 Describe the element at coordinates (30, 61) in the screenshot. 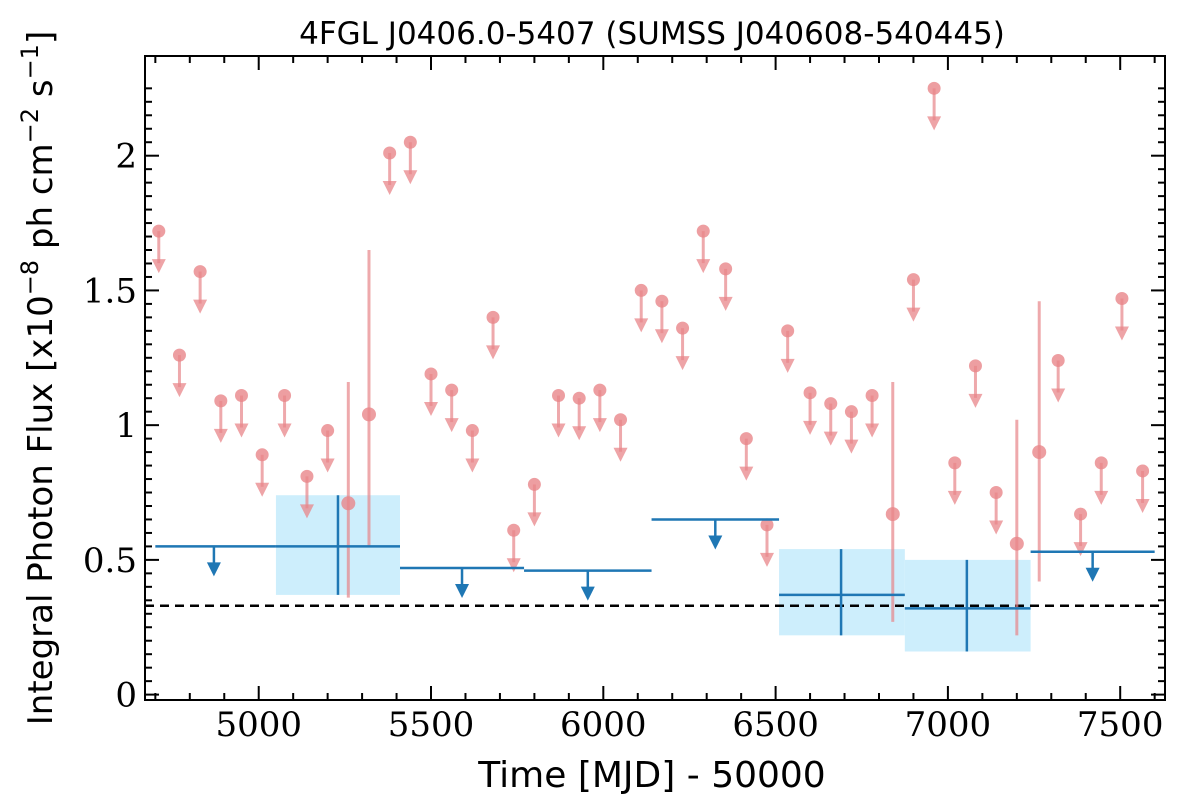

I see `y-label-exponent: −1` at that location.